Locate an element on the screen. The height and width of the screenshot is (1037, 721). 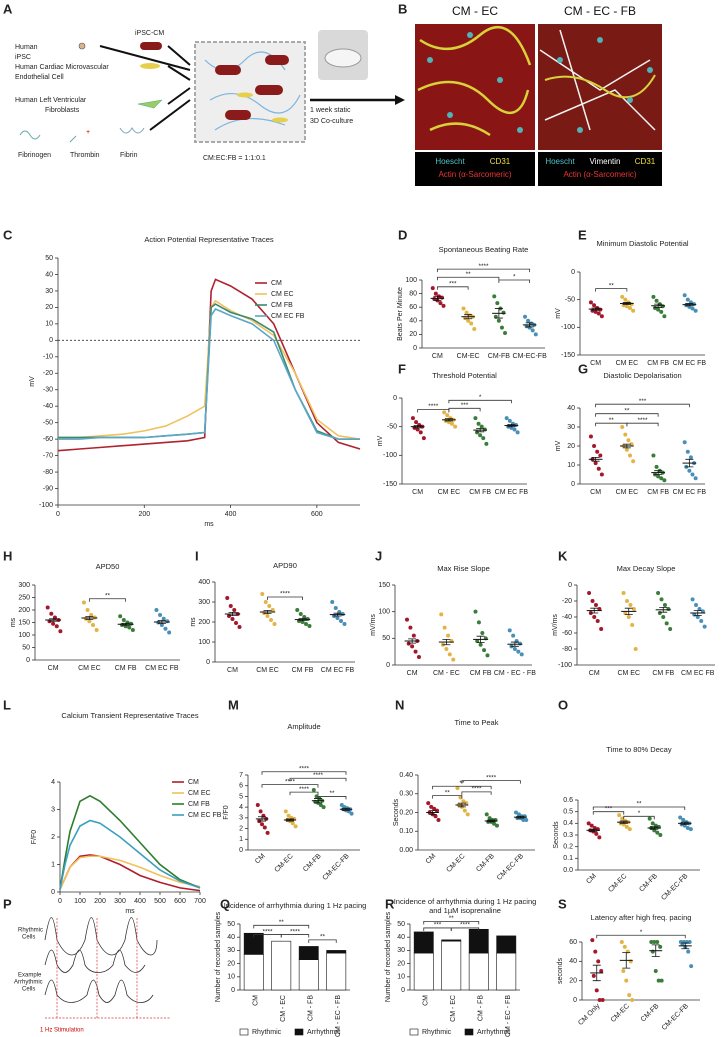
y-tick-label: 0.2 is located at coordinates (568, 847).